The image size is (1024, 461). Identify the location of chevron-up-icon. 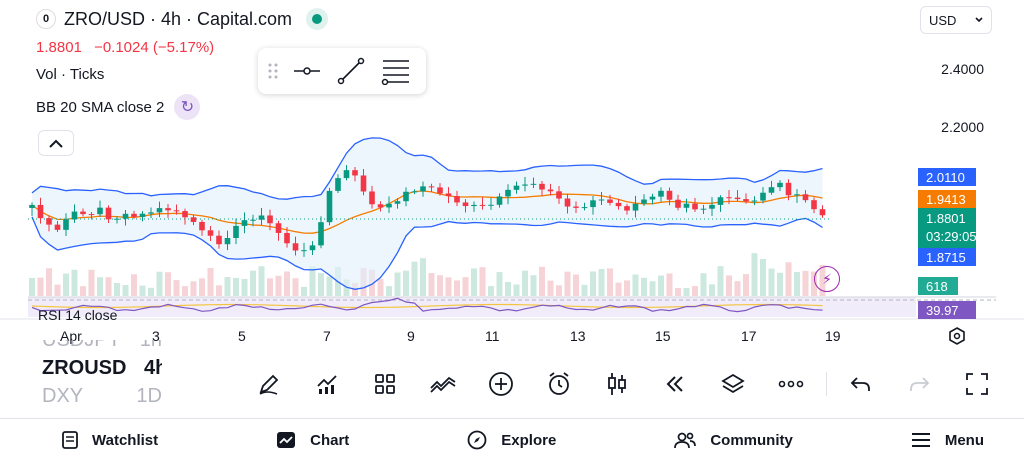
(56, 143).